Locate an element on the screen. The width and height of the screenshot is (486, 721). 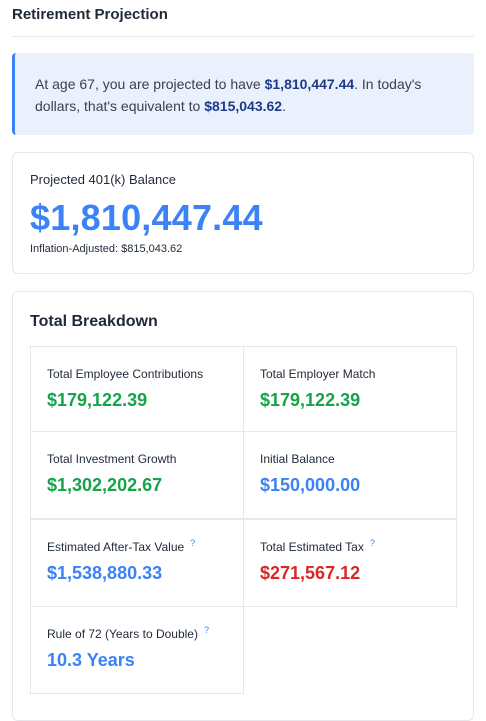
breakdown-item-value: $1,302,202.67 is located at coordinates (105, 485).